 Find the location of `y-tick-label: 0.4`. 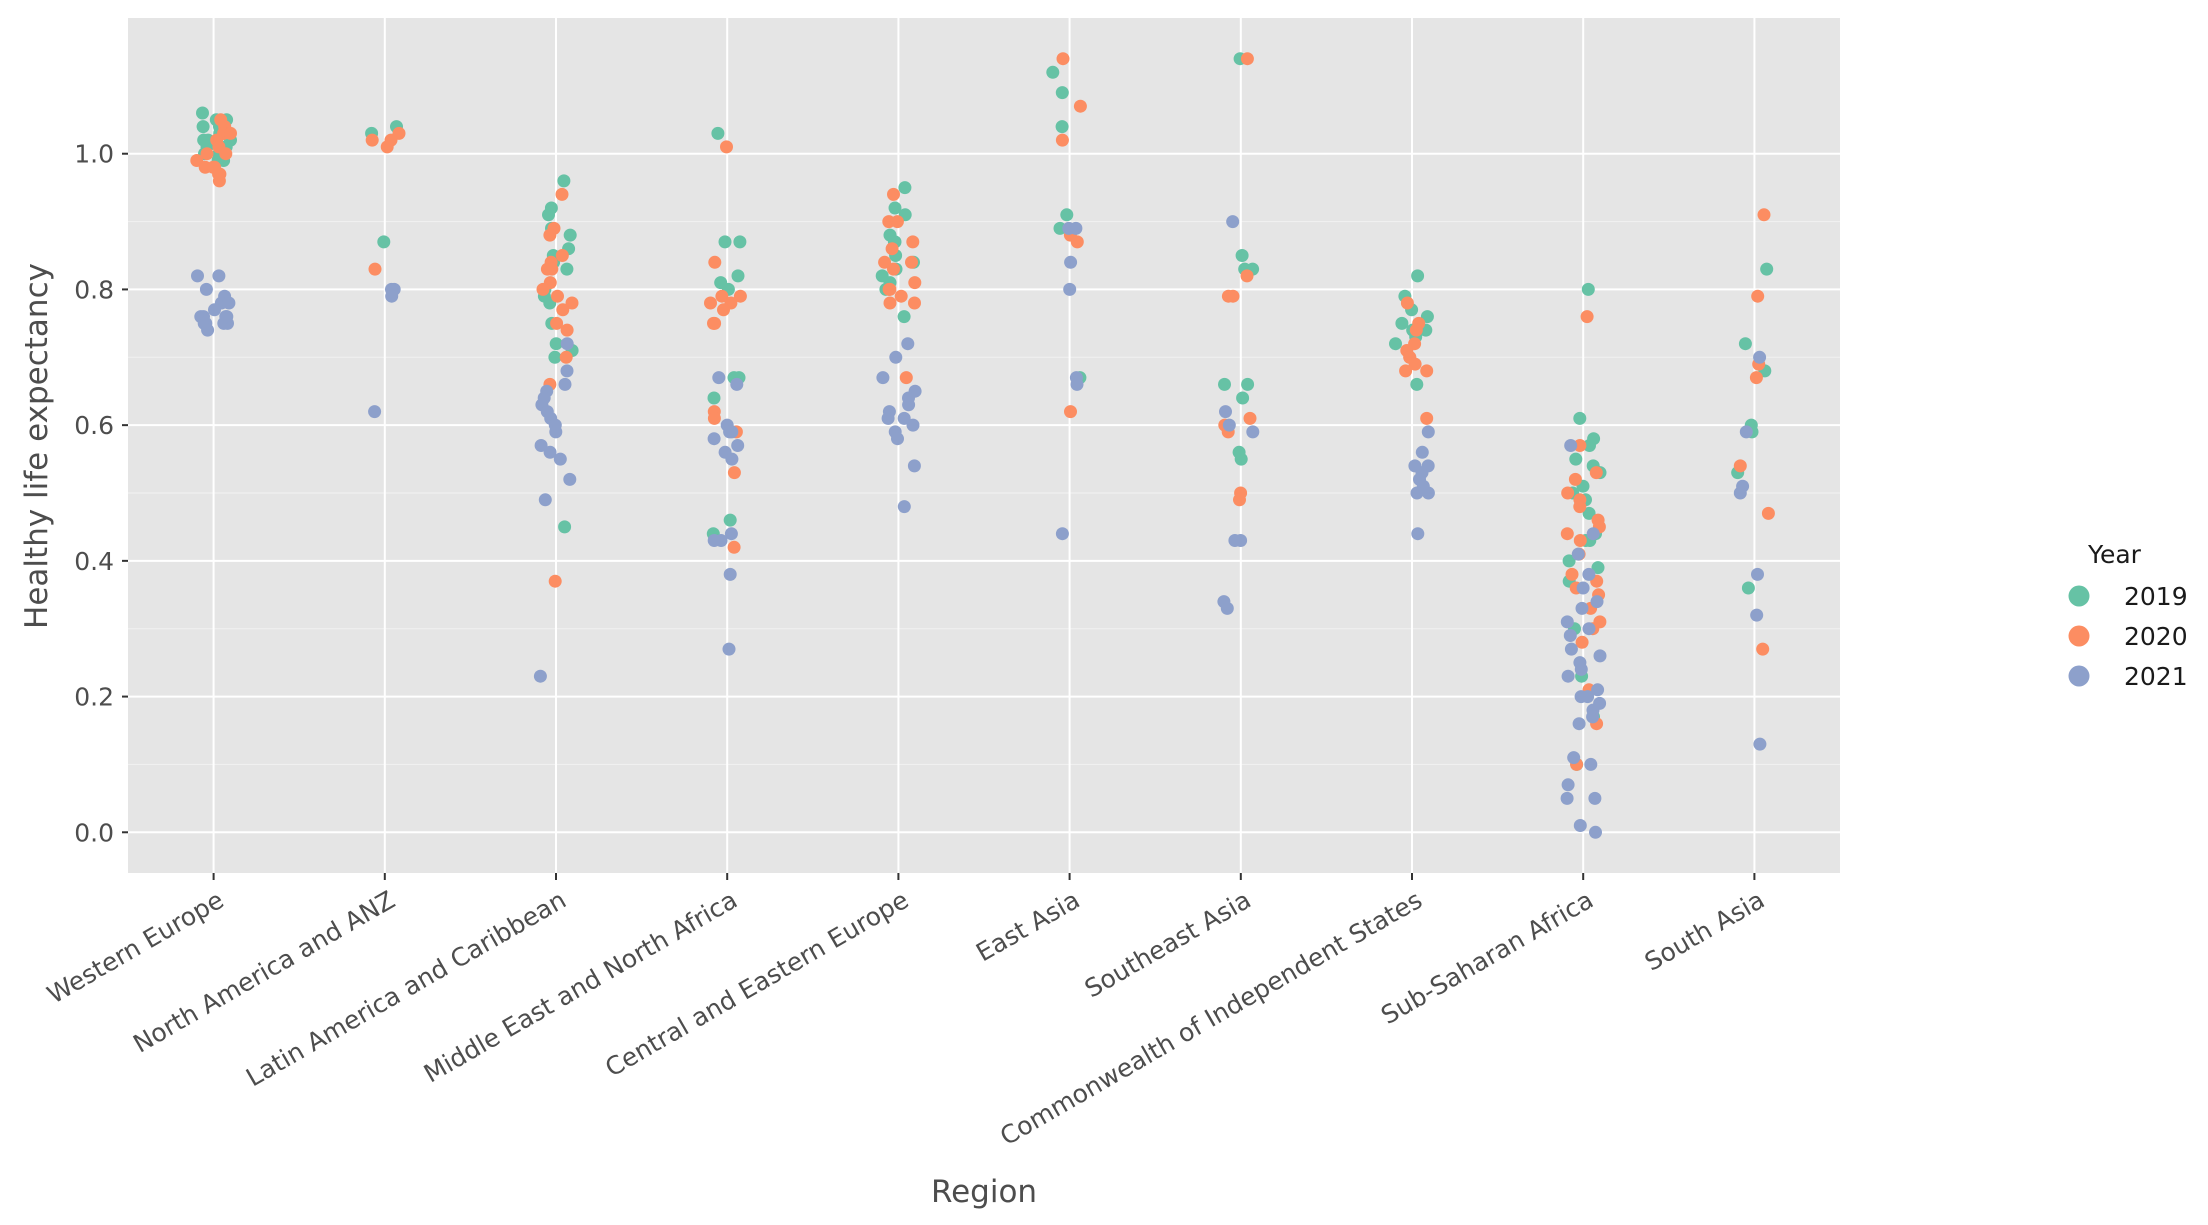

y-tick-label: 0.4 is located at coordinates (94, 561).